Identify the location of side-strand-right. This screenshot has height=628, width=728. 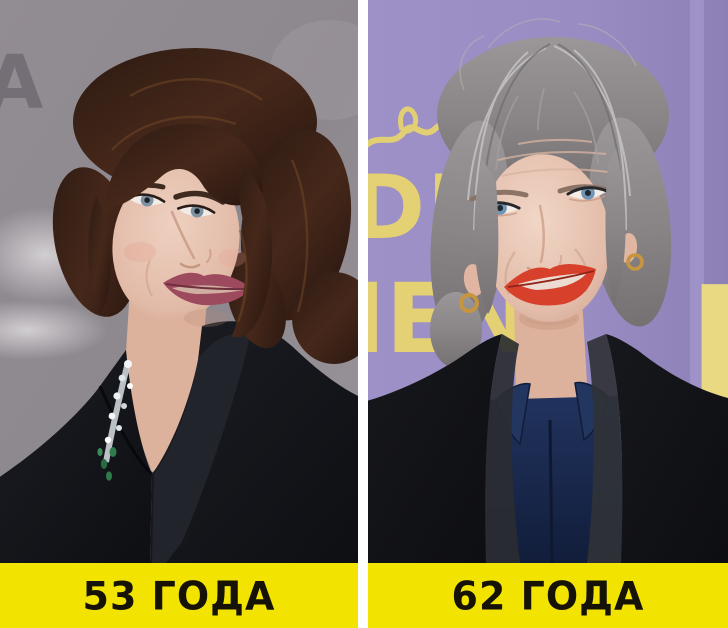
(615, 227).